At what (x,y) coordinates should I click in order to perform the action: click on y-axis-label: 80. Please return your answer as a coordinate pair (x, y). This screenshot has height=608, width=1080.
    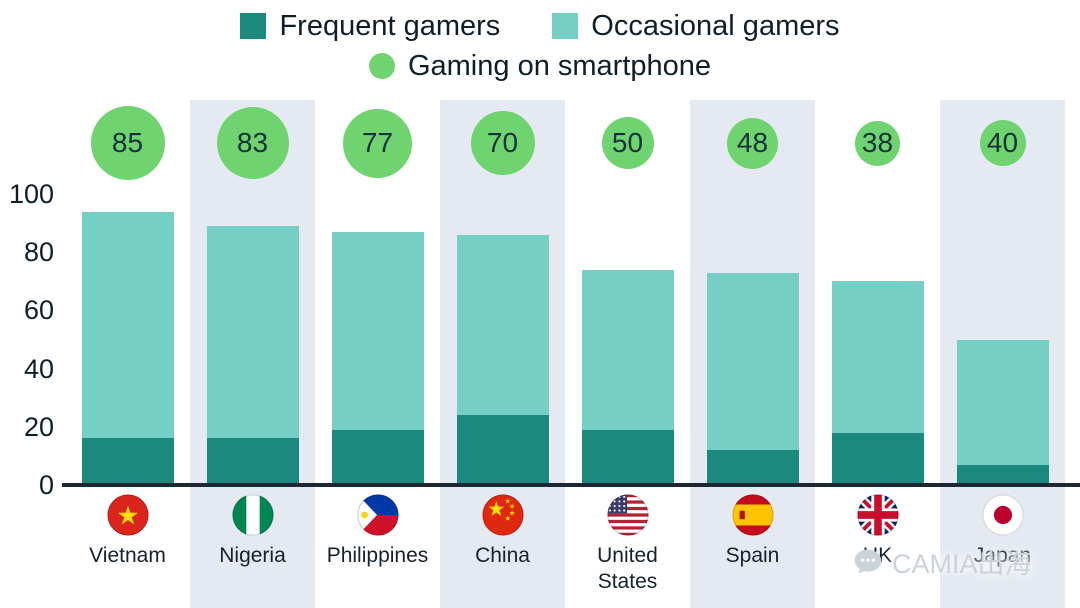
    Looking at the image, I should click on (38, 252).